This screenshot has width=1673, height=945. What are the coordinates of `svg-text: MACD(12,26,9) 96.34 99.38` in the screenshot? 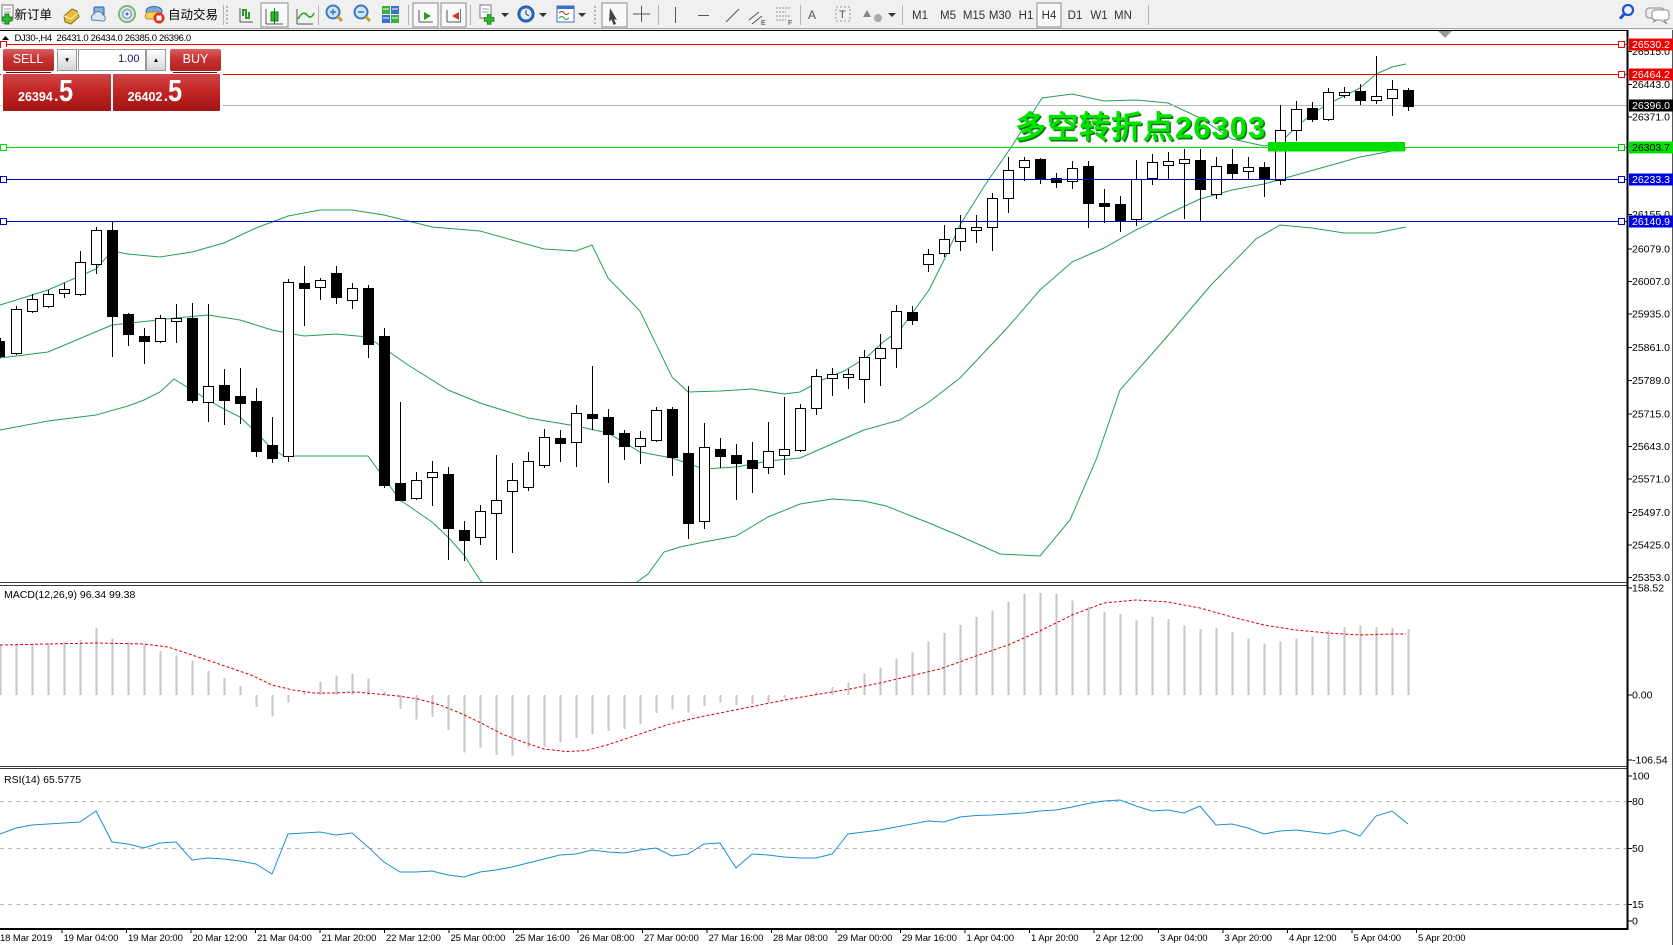 It's located at (69, 595).